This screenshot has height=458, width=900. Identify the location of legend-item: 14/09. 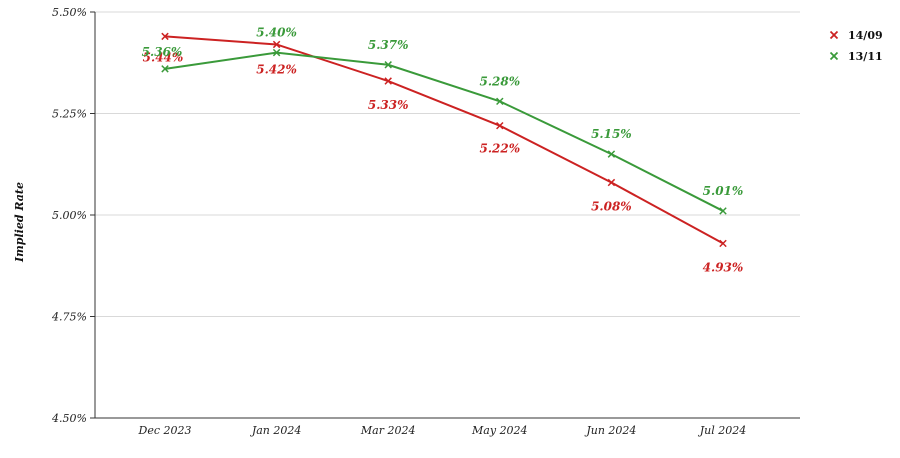
(856, 35).